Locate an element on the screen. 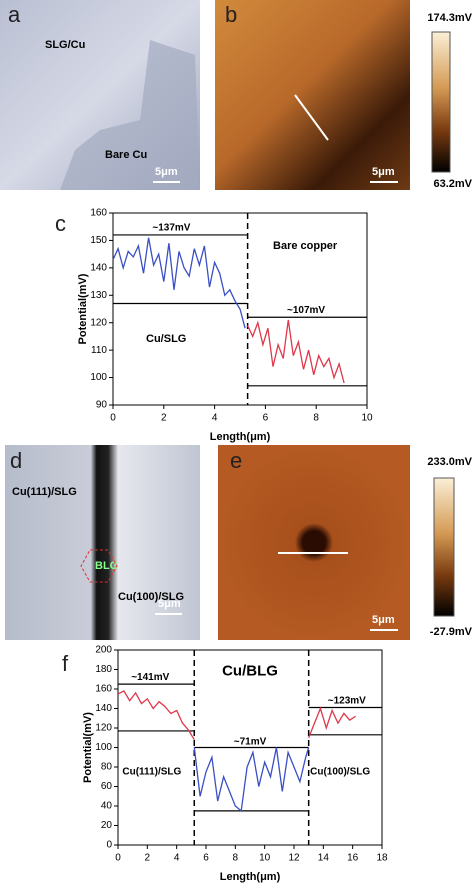 This screenshot has width=474, height=889. scan-line is located at coordinates (311, 117).